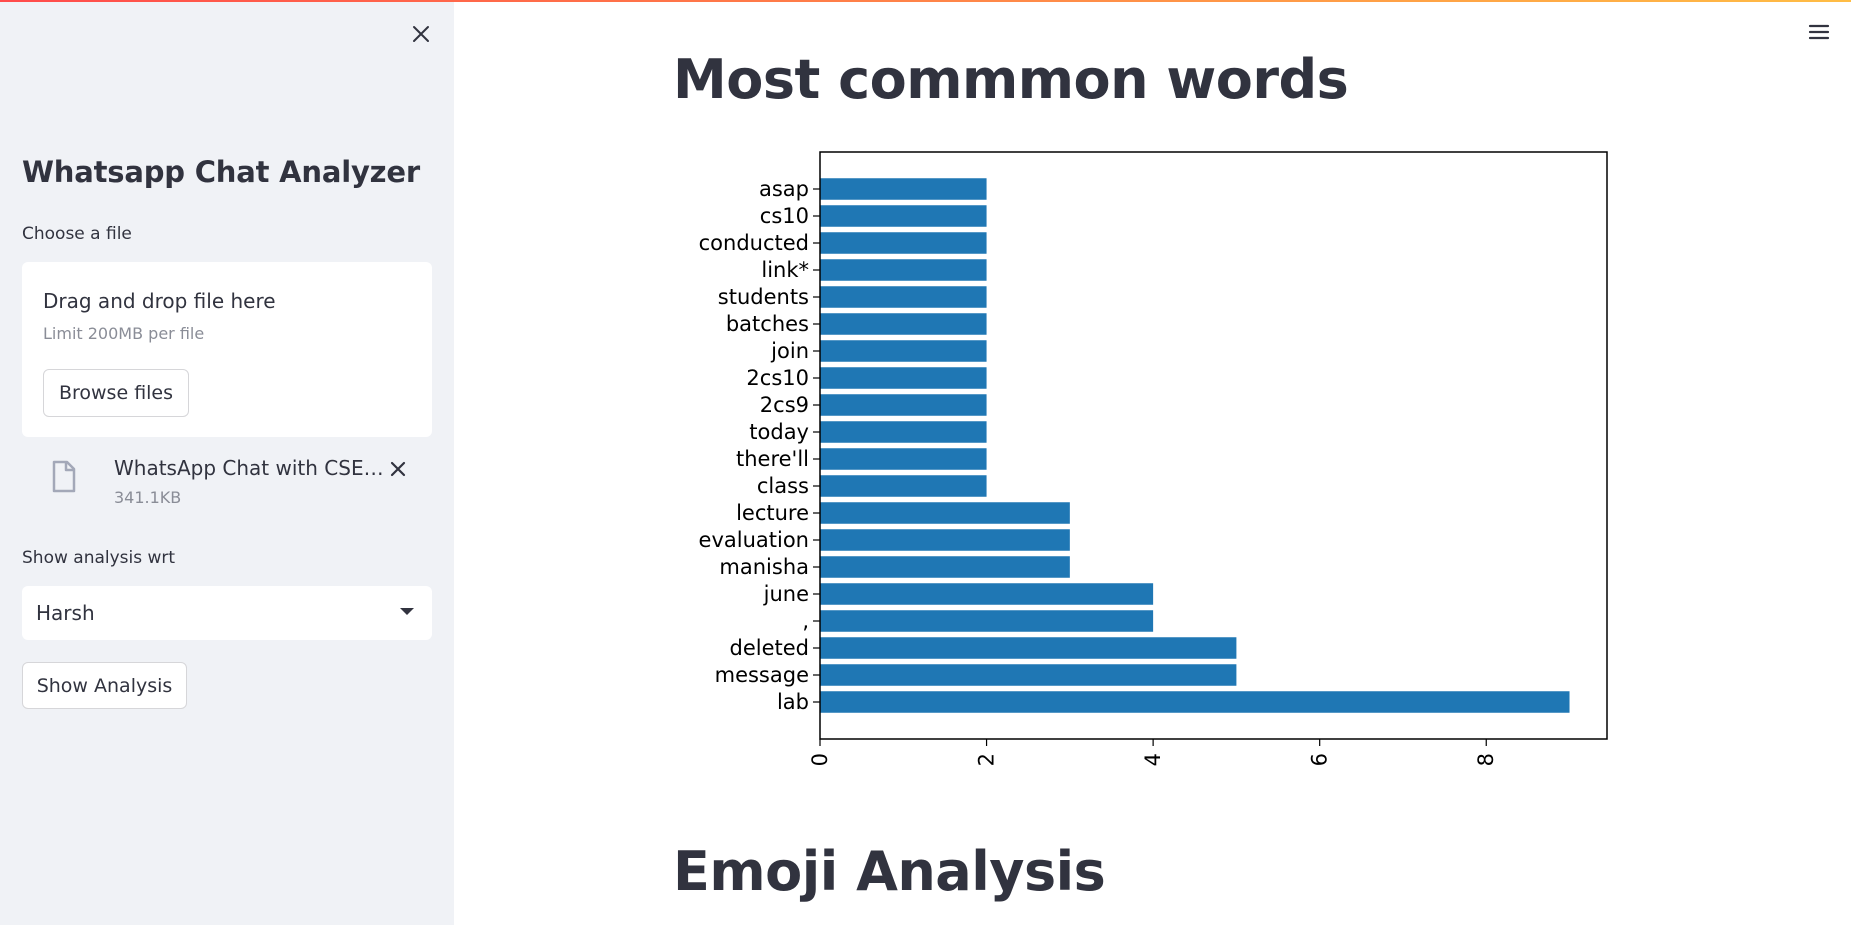  I want to click on file-icon, so click(64, 476).